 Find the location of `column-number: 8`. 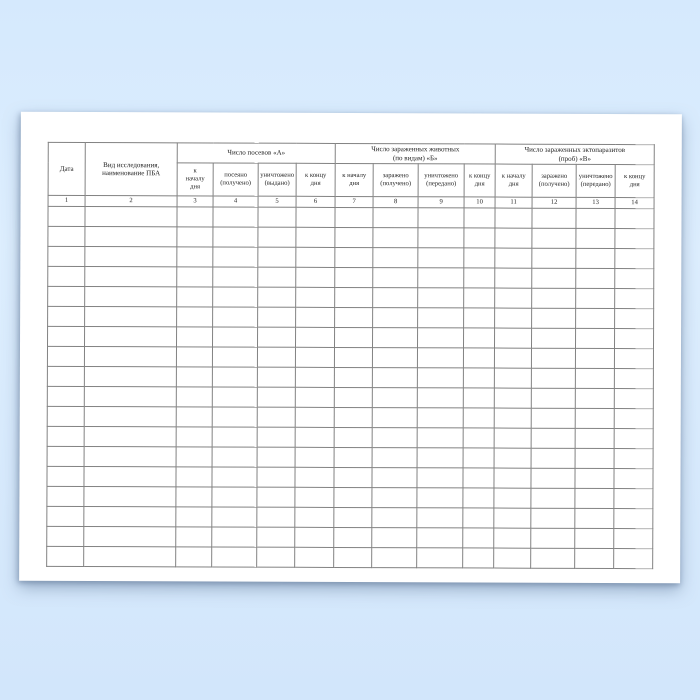

column-number: 8 is located at coordinates (396, 202).